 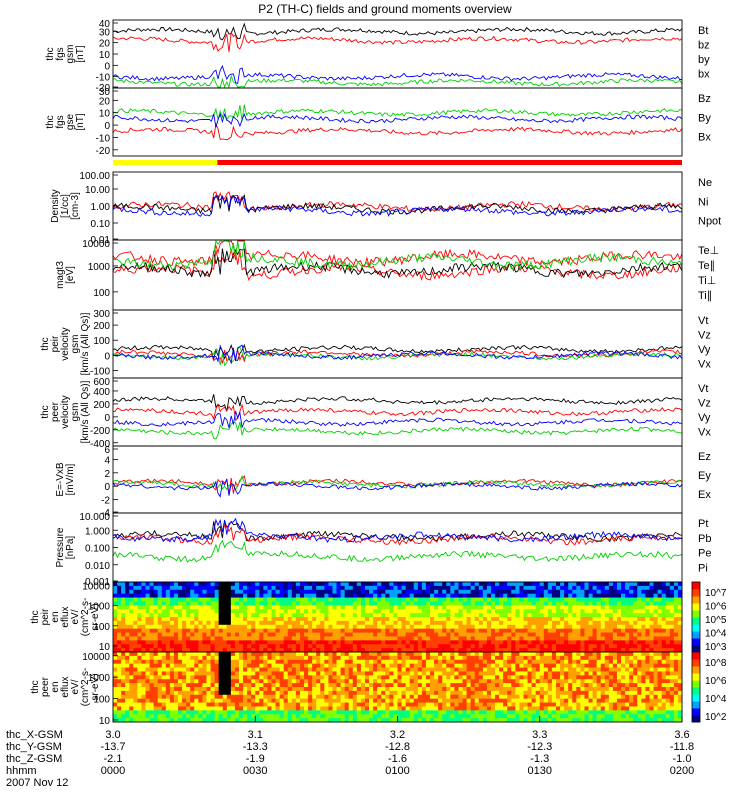 What do you see at coordinates (397, 255) in the screenshot?
I see `series-line-Ti∥` at bounding box center [397, 255].